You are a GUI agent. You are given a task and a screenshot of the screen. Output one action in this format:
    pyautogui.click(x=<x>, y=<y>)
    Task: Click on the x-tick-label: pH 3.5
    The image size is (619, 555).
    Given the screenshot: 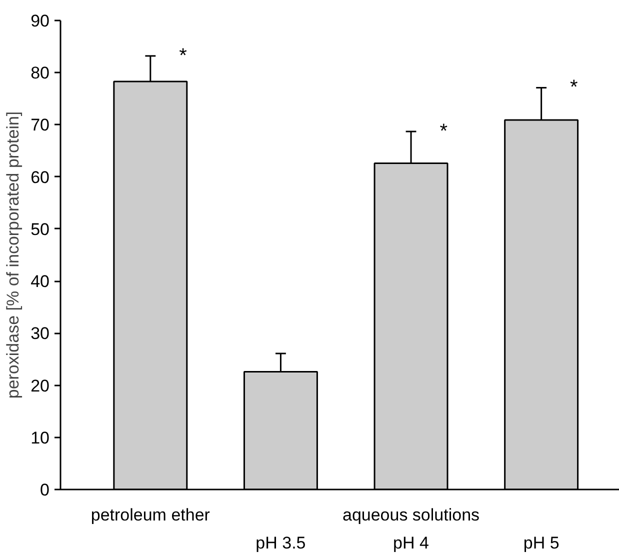 What is the action you would take?
    pyautogui.click(x=281, y=543)
    